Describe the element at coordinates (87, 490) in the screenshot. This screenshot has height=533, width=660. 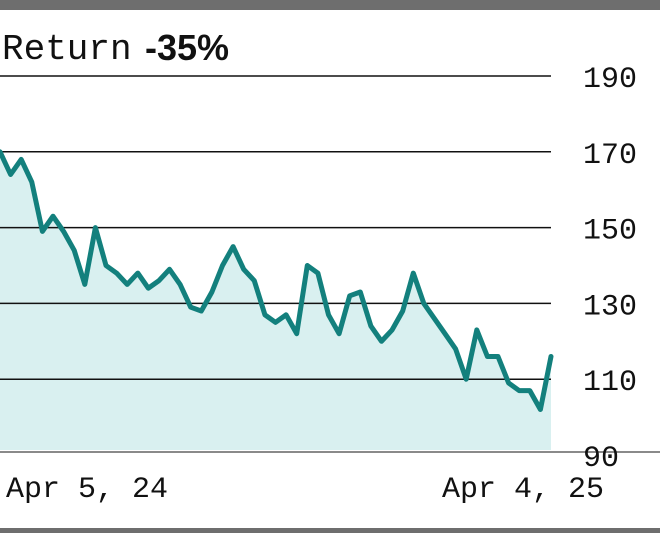
I see `x-tick-label-start: Apr 5, 24` at that location.